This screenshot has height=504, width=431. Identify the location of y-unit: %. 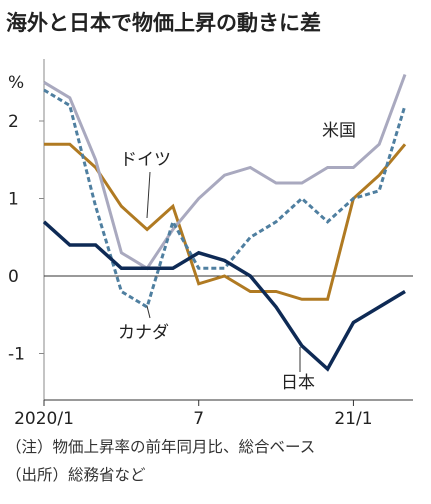
(16, 83).